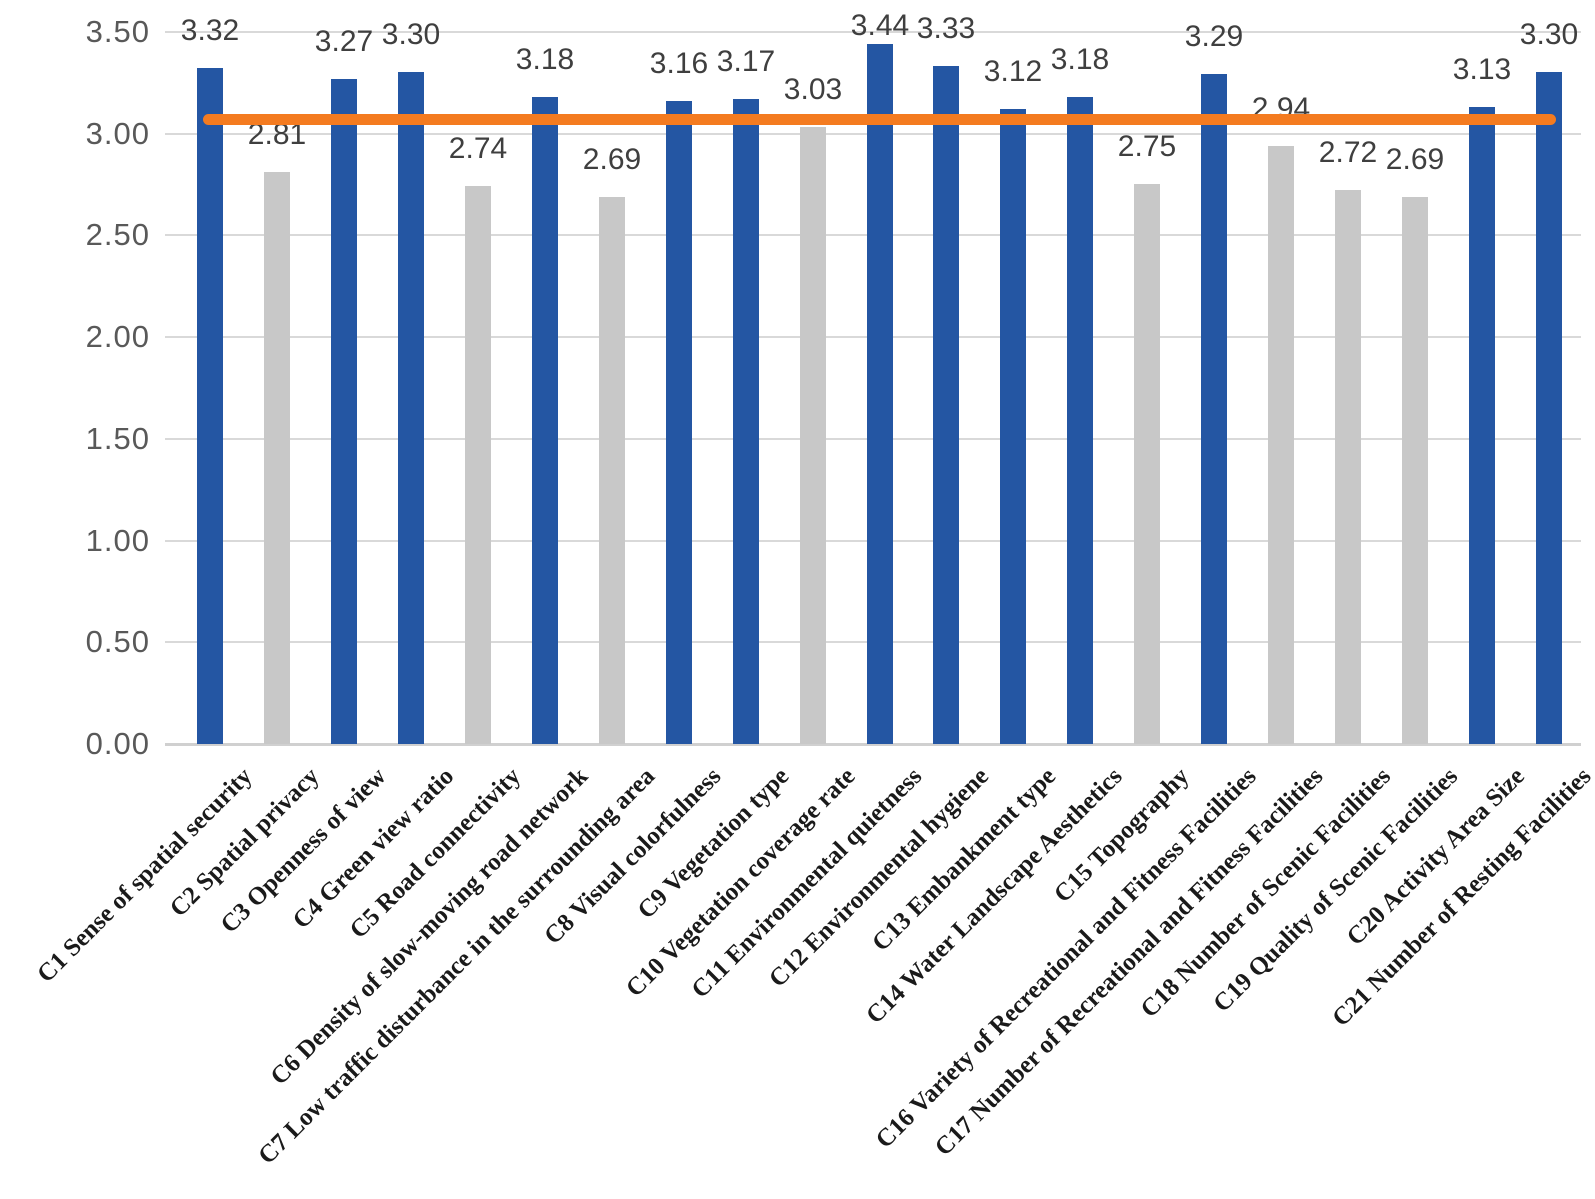 Image resolution: width=1595 pixels, height=1199 pixels. I want to click on bar-c17, so click(1281, 445).